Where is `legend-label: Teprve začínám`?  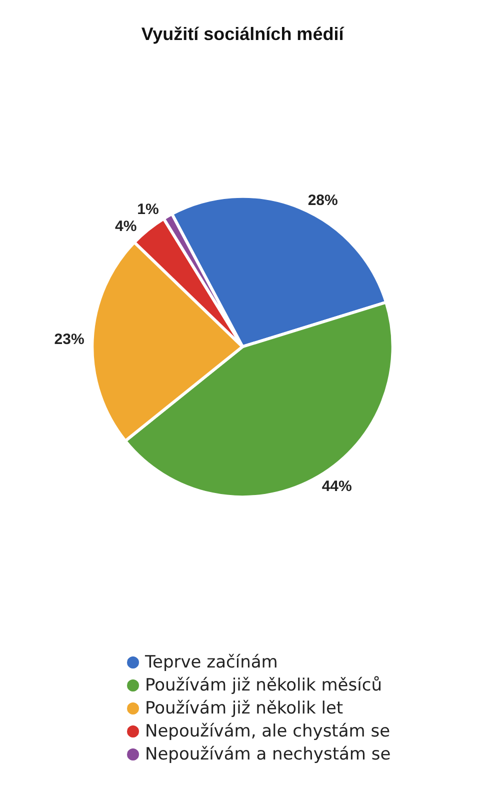
legend-label: Teprve začínám is located at coordinates (211, 662).